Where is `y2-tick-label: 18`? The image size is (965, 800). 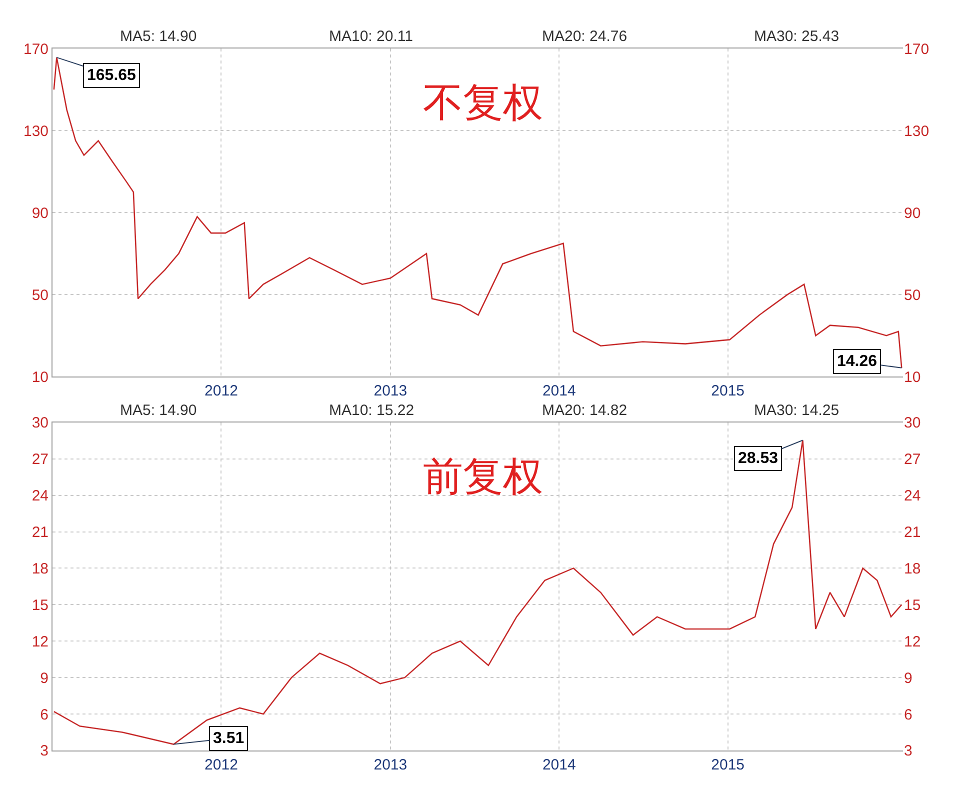
y2-tick-label: 18 is located at coordinates (912, 569).